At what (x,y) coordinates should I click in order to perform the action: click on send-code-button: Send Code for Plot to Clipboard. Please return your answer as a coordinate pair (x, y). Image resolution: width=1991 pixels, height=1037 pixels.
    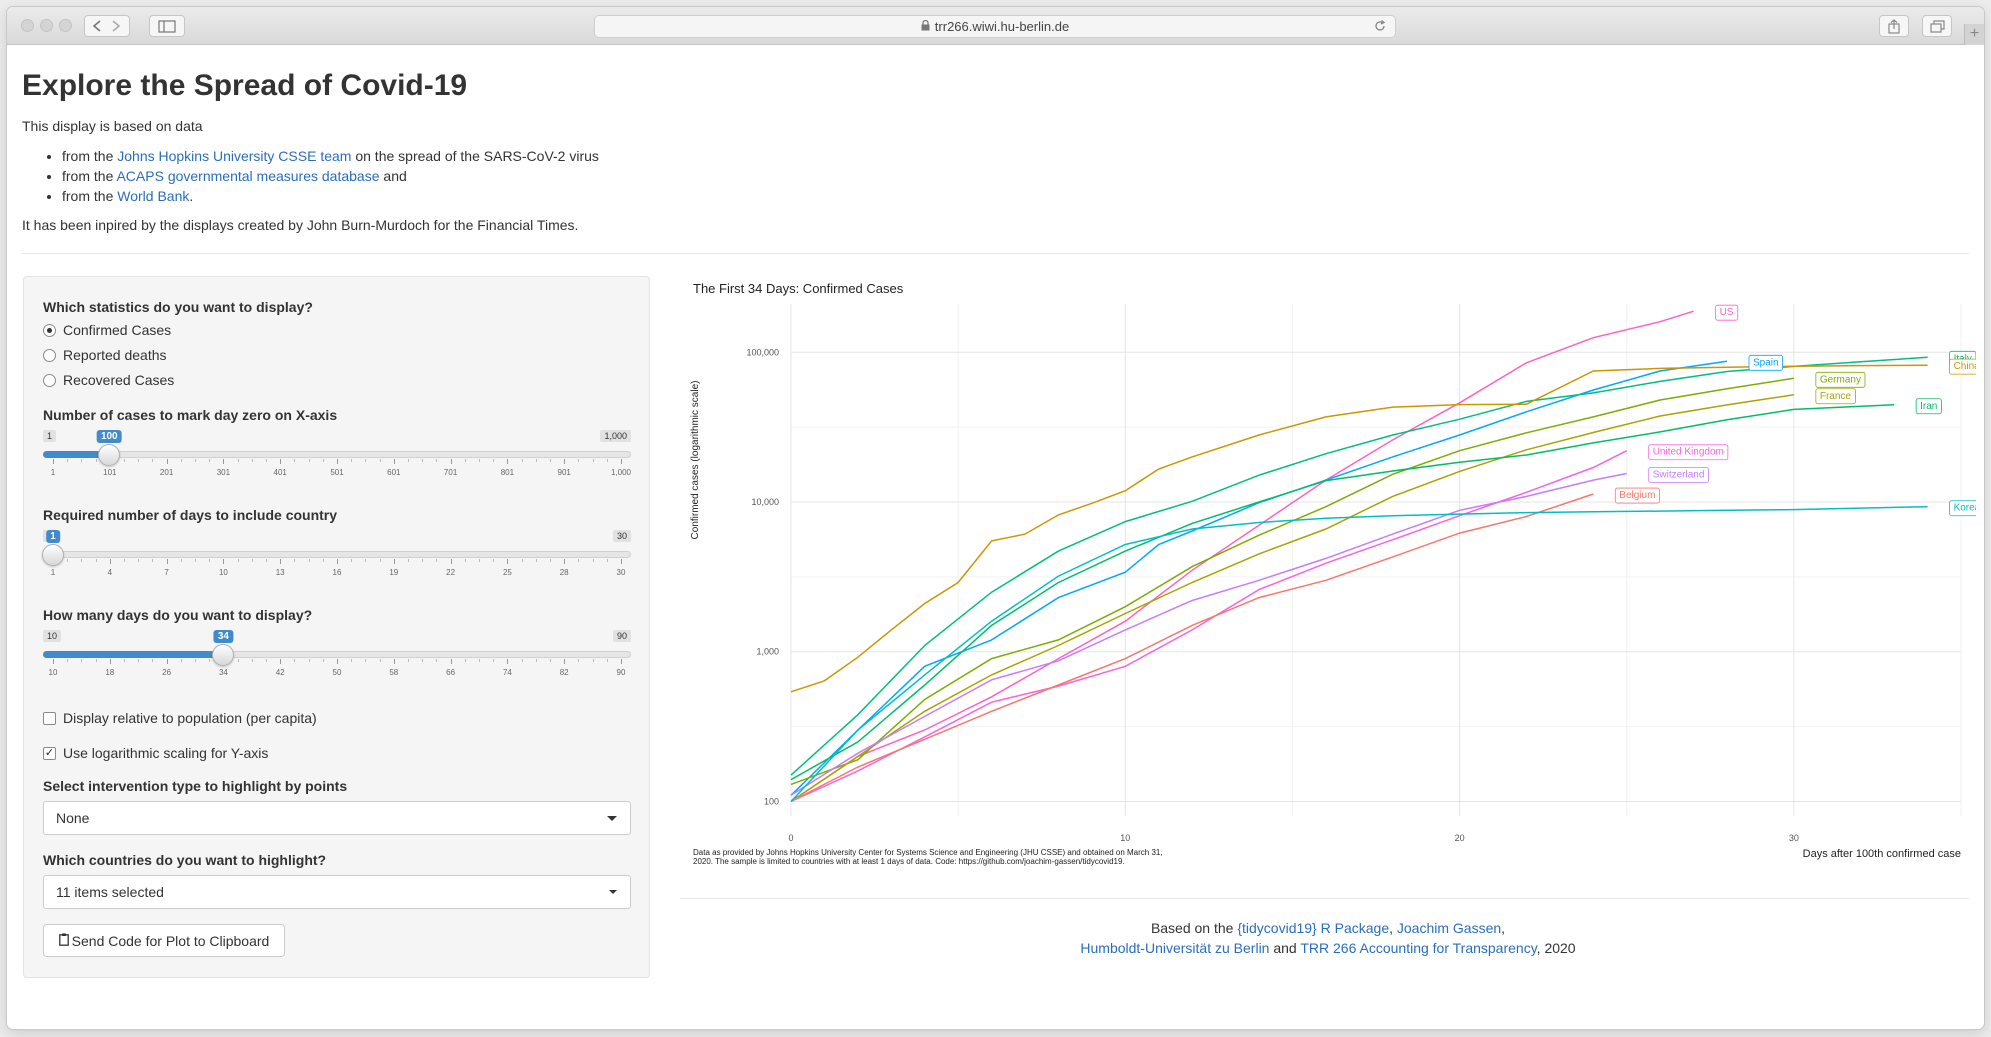
    Looking at the image, I should click on (164, 940).